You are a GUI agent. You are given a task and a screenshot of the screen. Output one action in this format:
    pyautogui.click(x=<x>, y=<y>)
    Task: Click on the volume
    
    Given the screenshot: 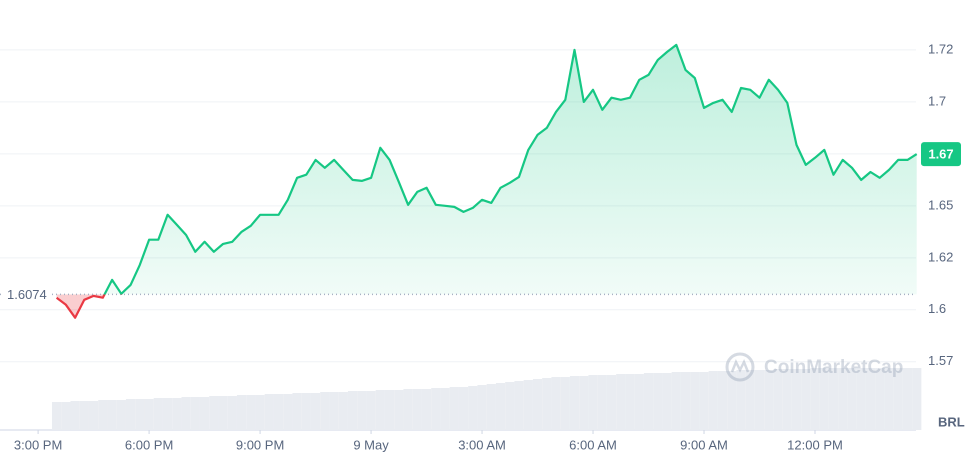 What is the action you would take?
    pyautogui.click(x=486, y=399)
    